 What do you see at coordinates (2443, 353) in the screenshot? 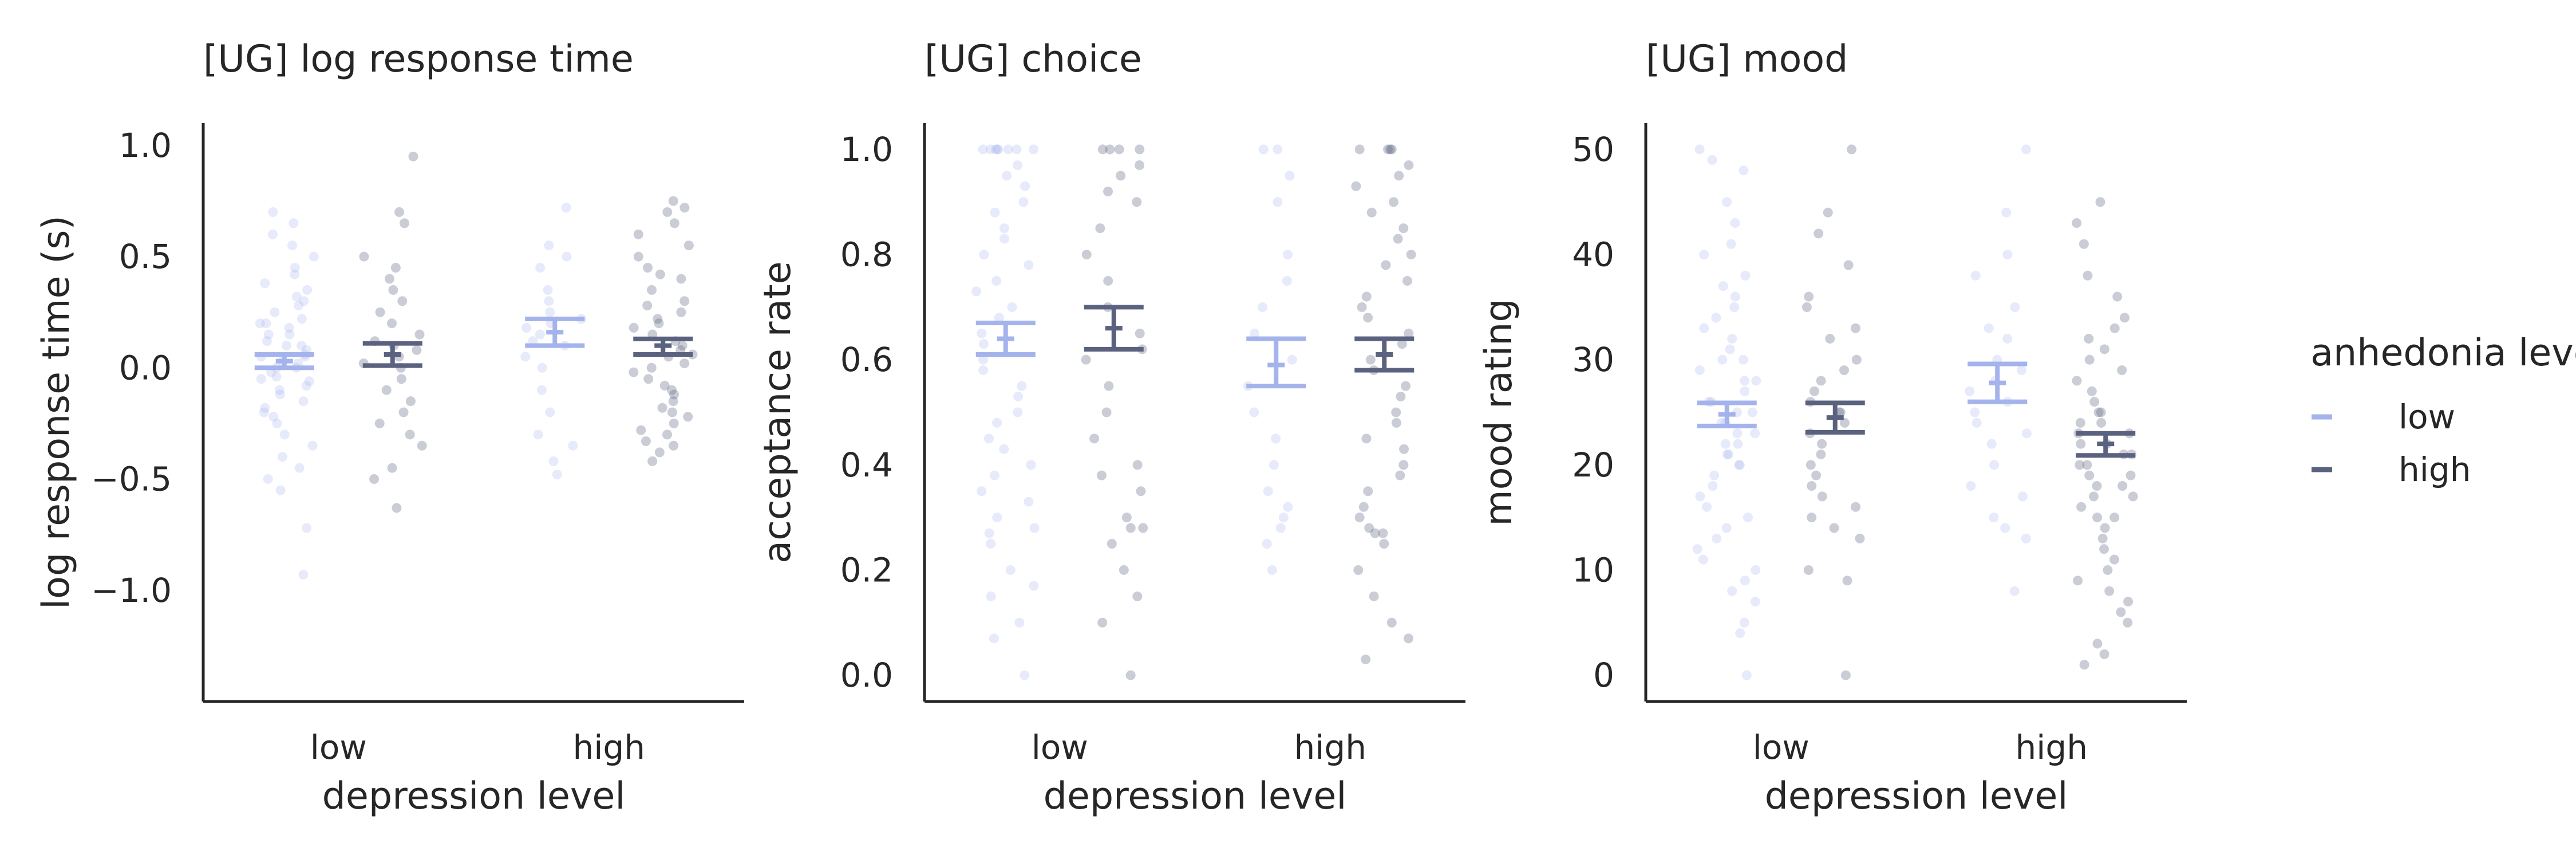
I see `legend-title: anhedonia level` at bounding box center [2443, 353].